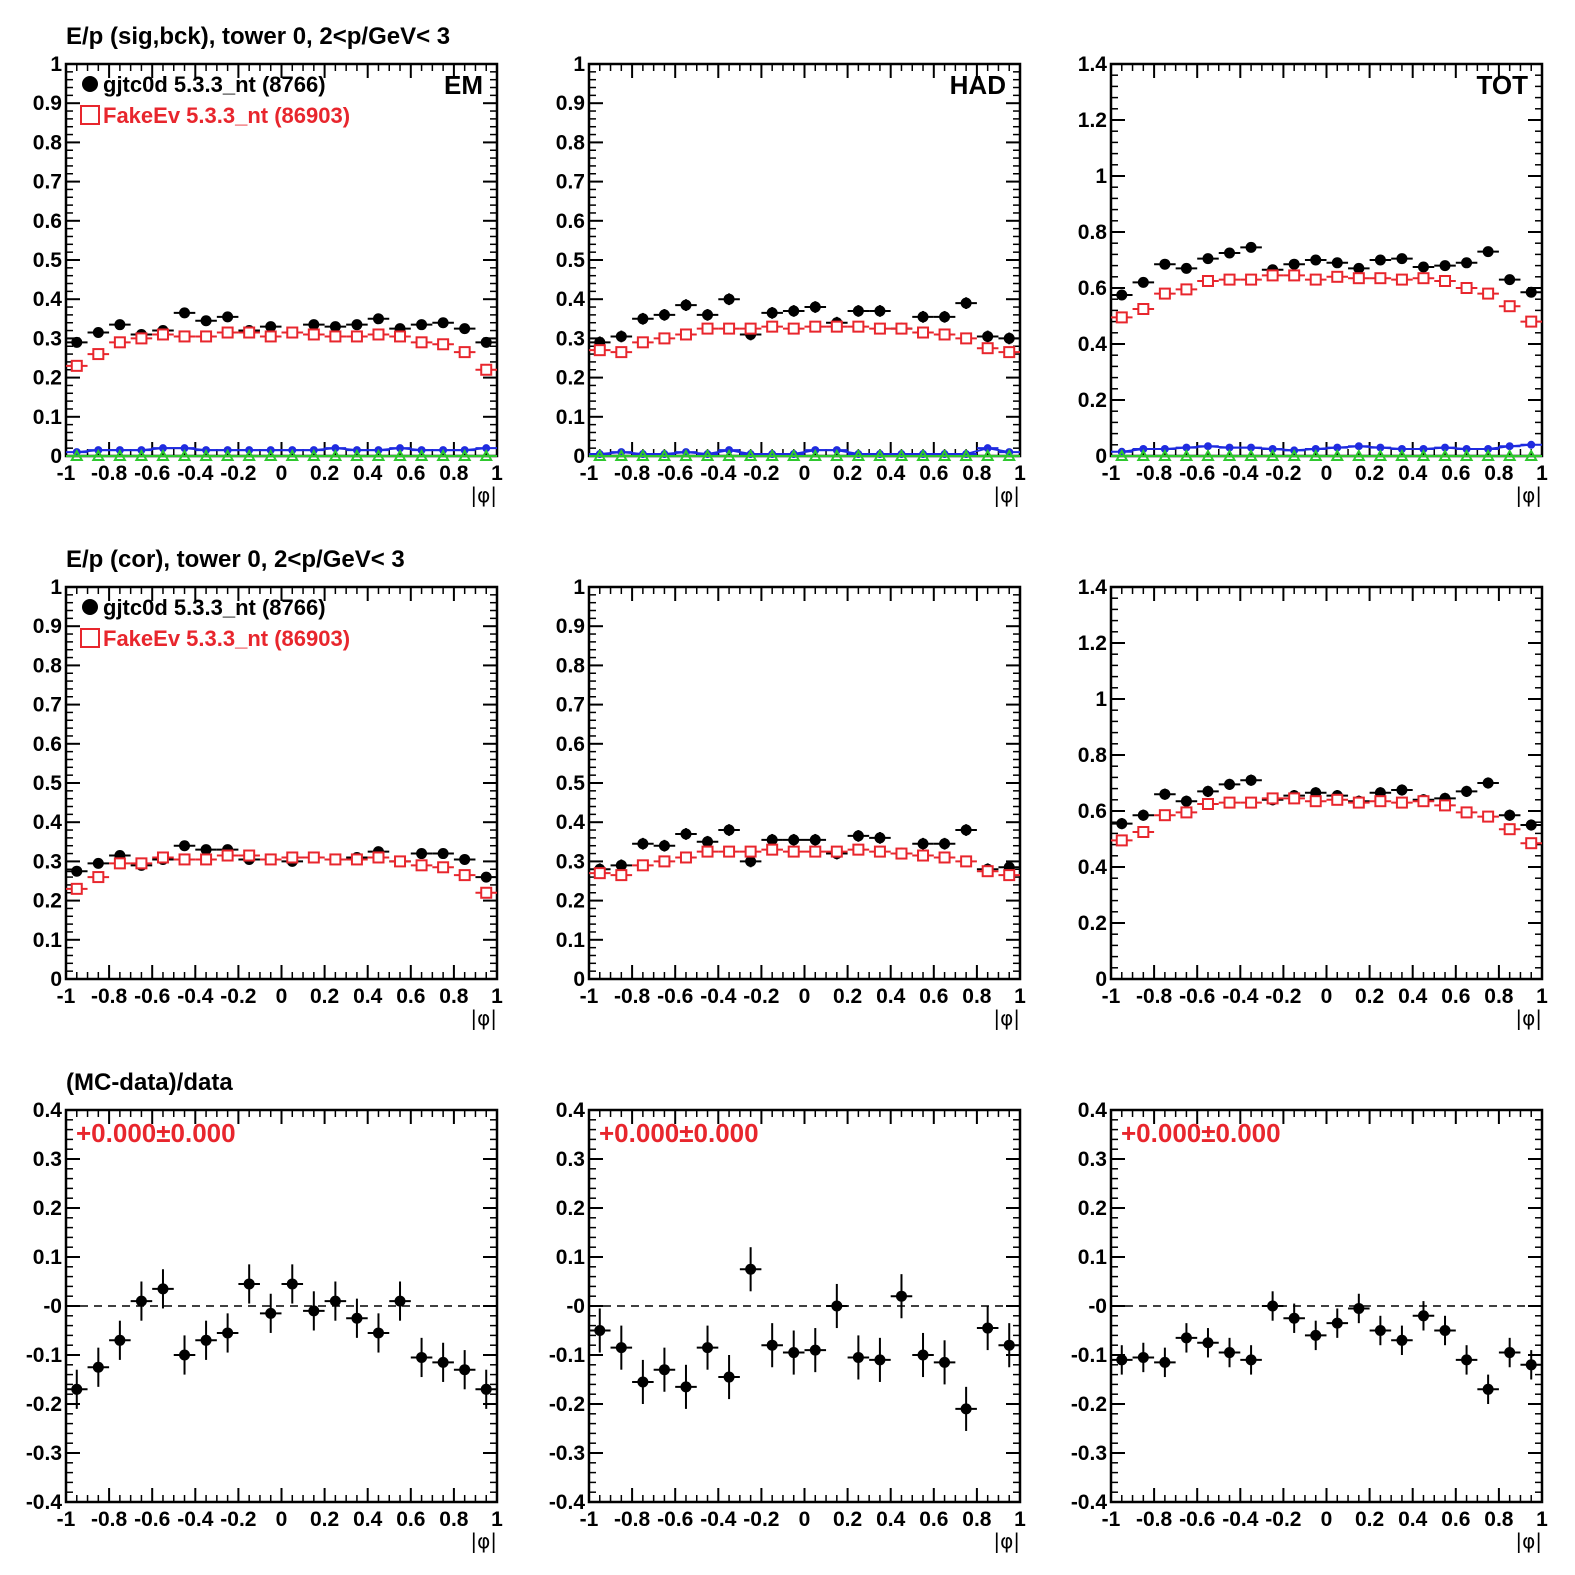  Describe the element at coordinates (1528, 495) in the screenshot. I see `x-axis-label: |φ|` at that location.